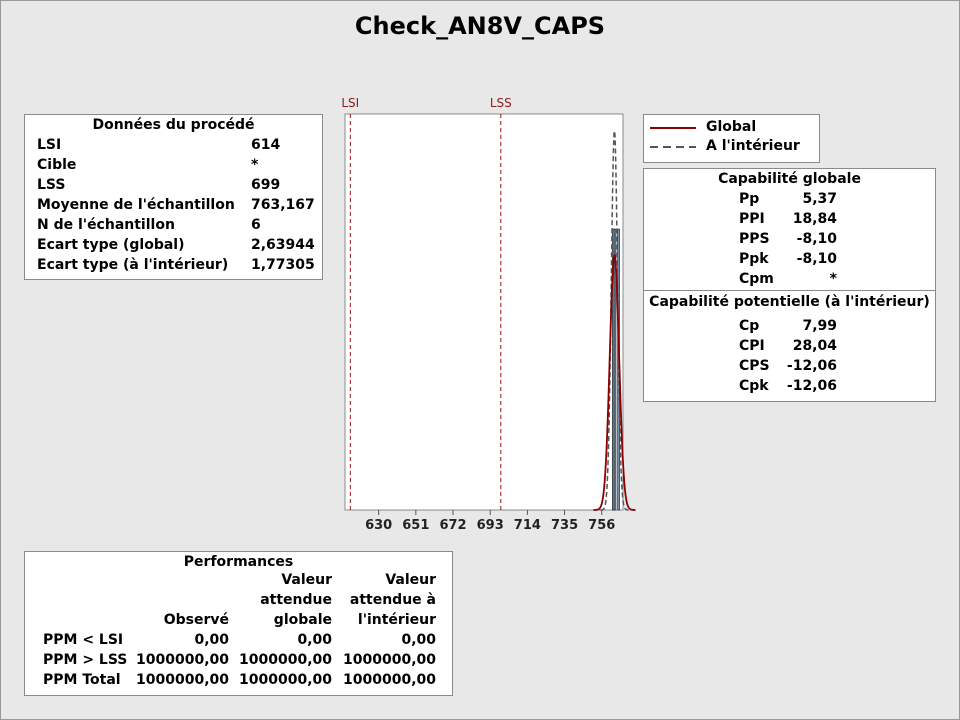 This screenshot has width=960, height=720. Describe the element at coordinates (238, 562) in the screenshot. I see `performance-header: Performances` at that location.